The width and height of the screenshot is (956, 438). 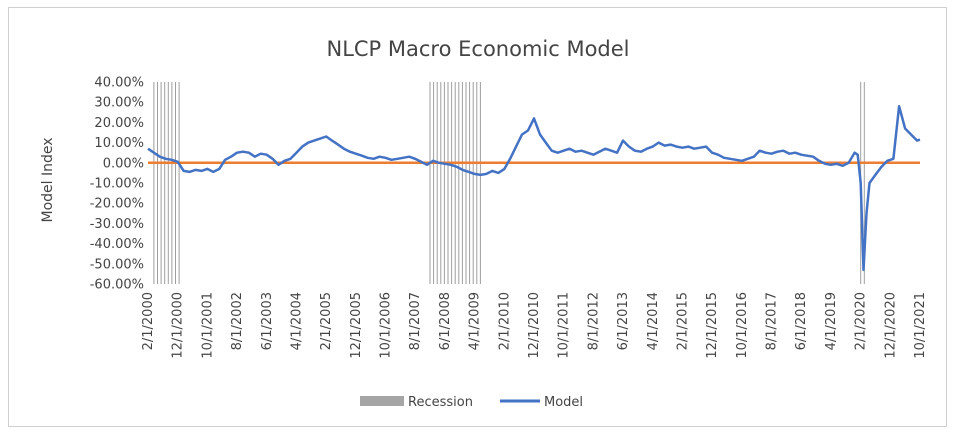 I want to click on y-tick-label: -40.00%, so click(x=117, y=244).